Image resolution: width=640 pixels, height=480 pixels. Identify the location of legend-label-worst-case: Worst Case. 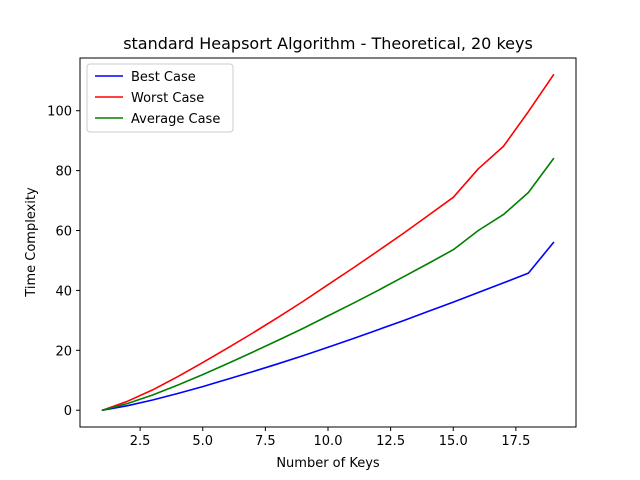
(167, 98).